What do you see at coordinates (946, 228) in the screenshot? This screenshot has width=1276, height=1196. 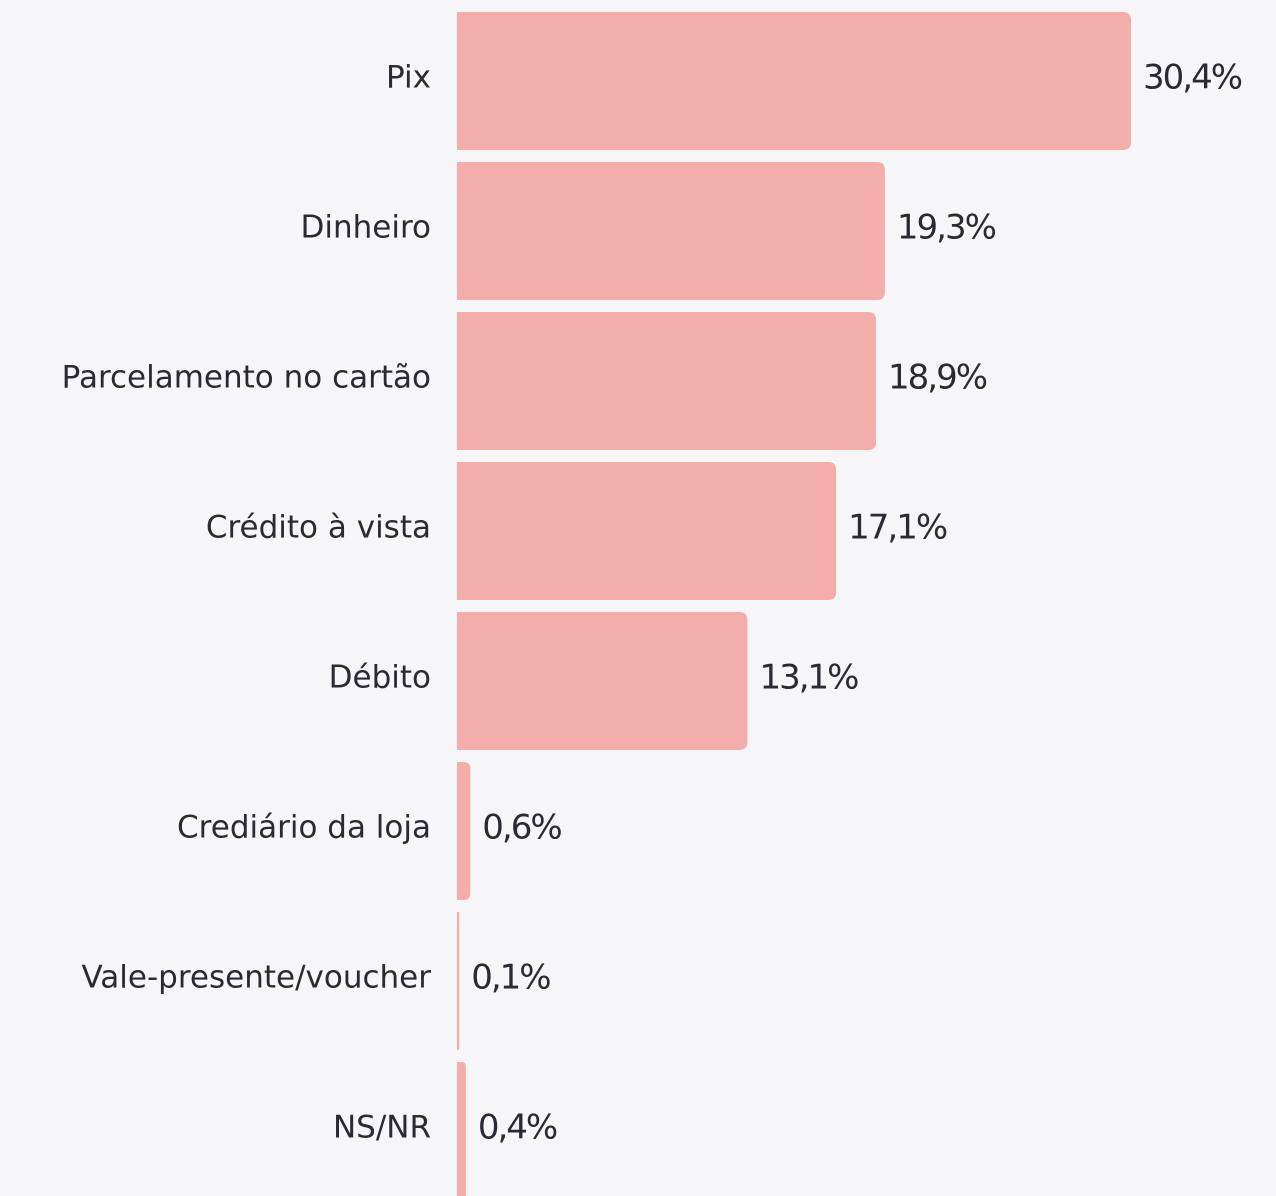 I see `value-label: 19,3%` at bounding box center [946, 228].